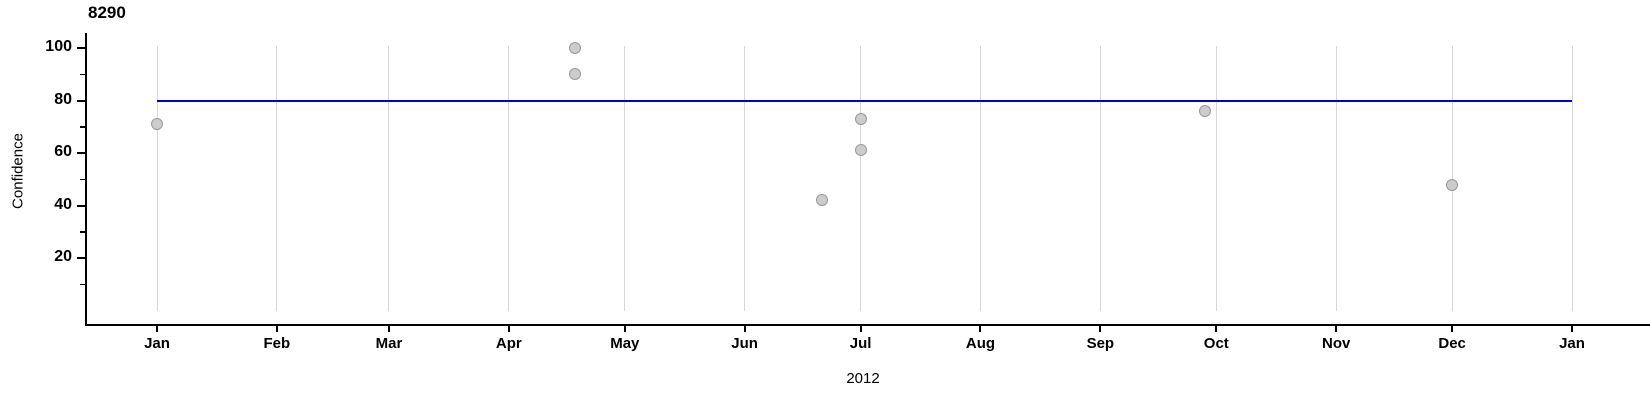  What do you see at coordinates (980, 343) in the screenshot?
I see `x-axis-tick-label: Aug` at bounding box center [980, 343].